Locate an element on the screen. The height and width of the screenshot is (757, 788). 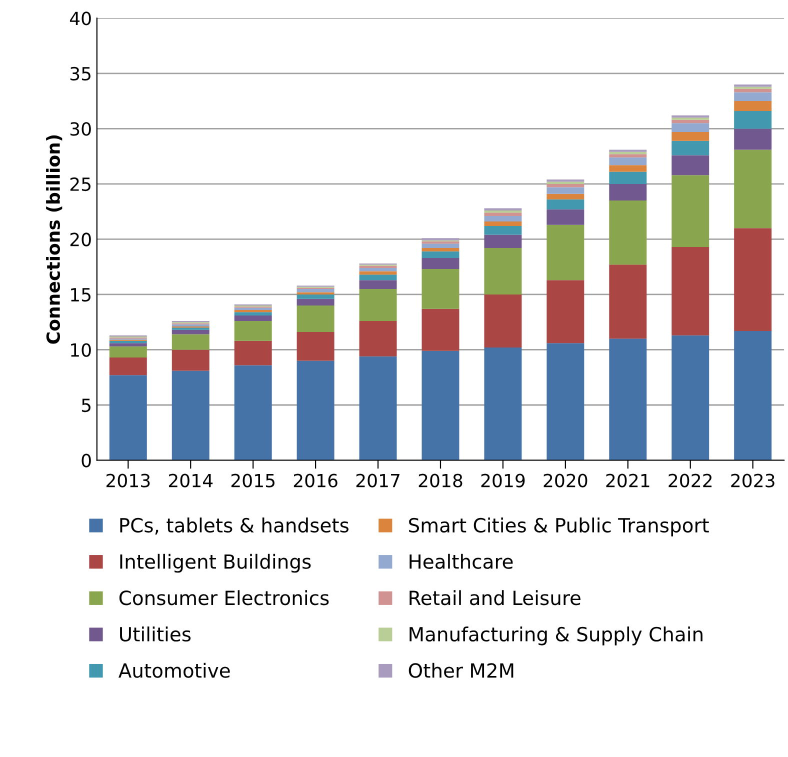
legend-label: PCs, tablets & handsets is located at coordinates (234, 526).